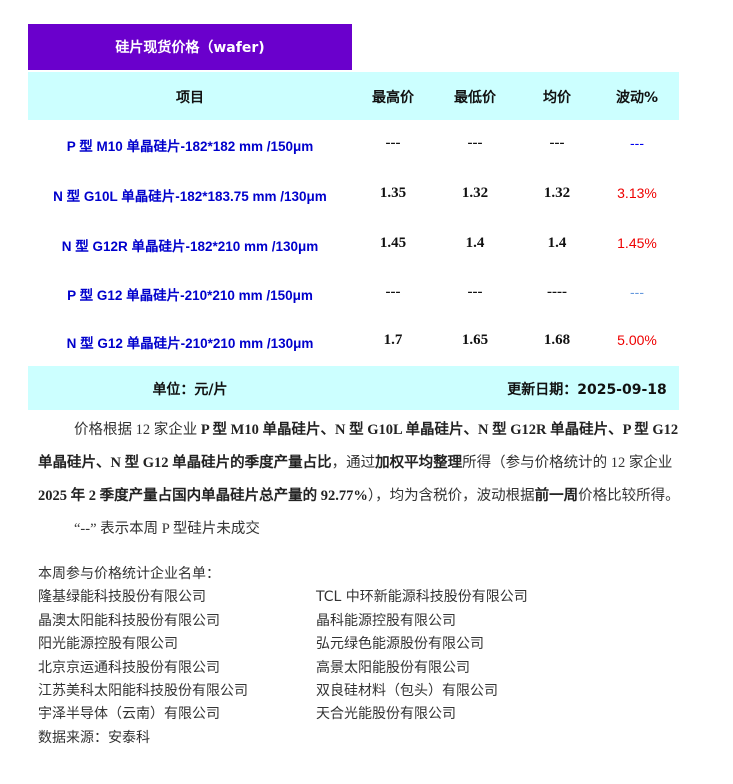 The height and width of the screenshot is (784, 733). What do you see at coordinates (407, 691) in the screenshot?
I see `company-name: 双良硅材料（包头）有限公司` at bounding box center [407, 691].